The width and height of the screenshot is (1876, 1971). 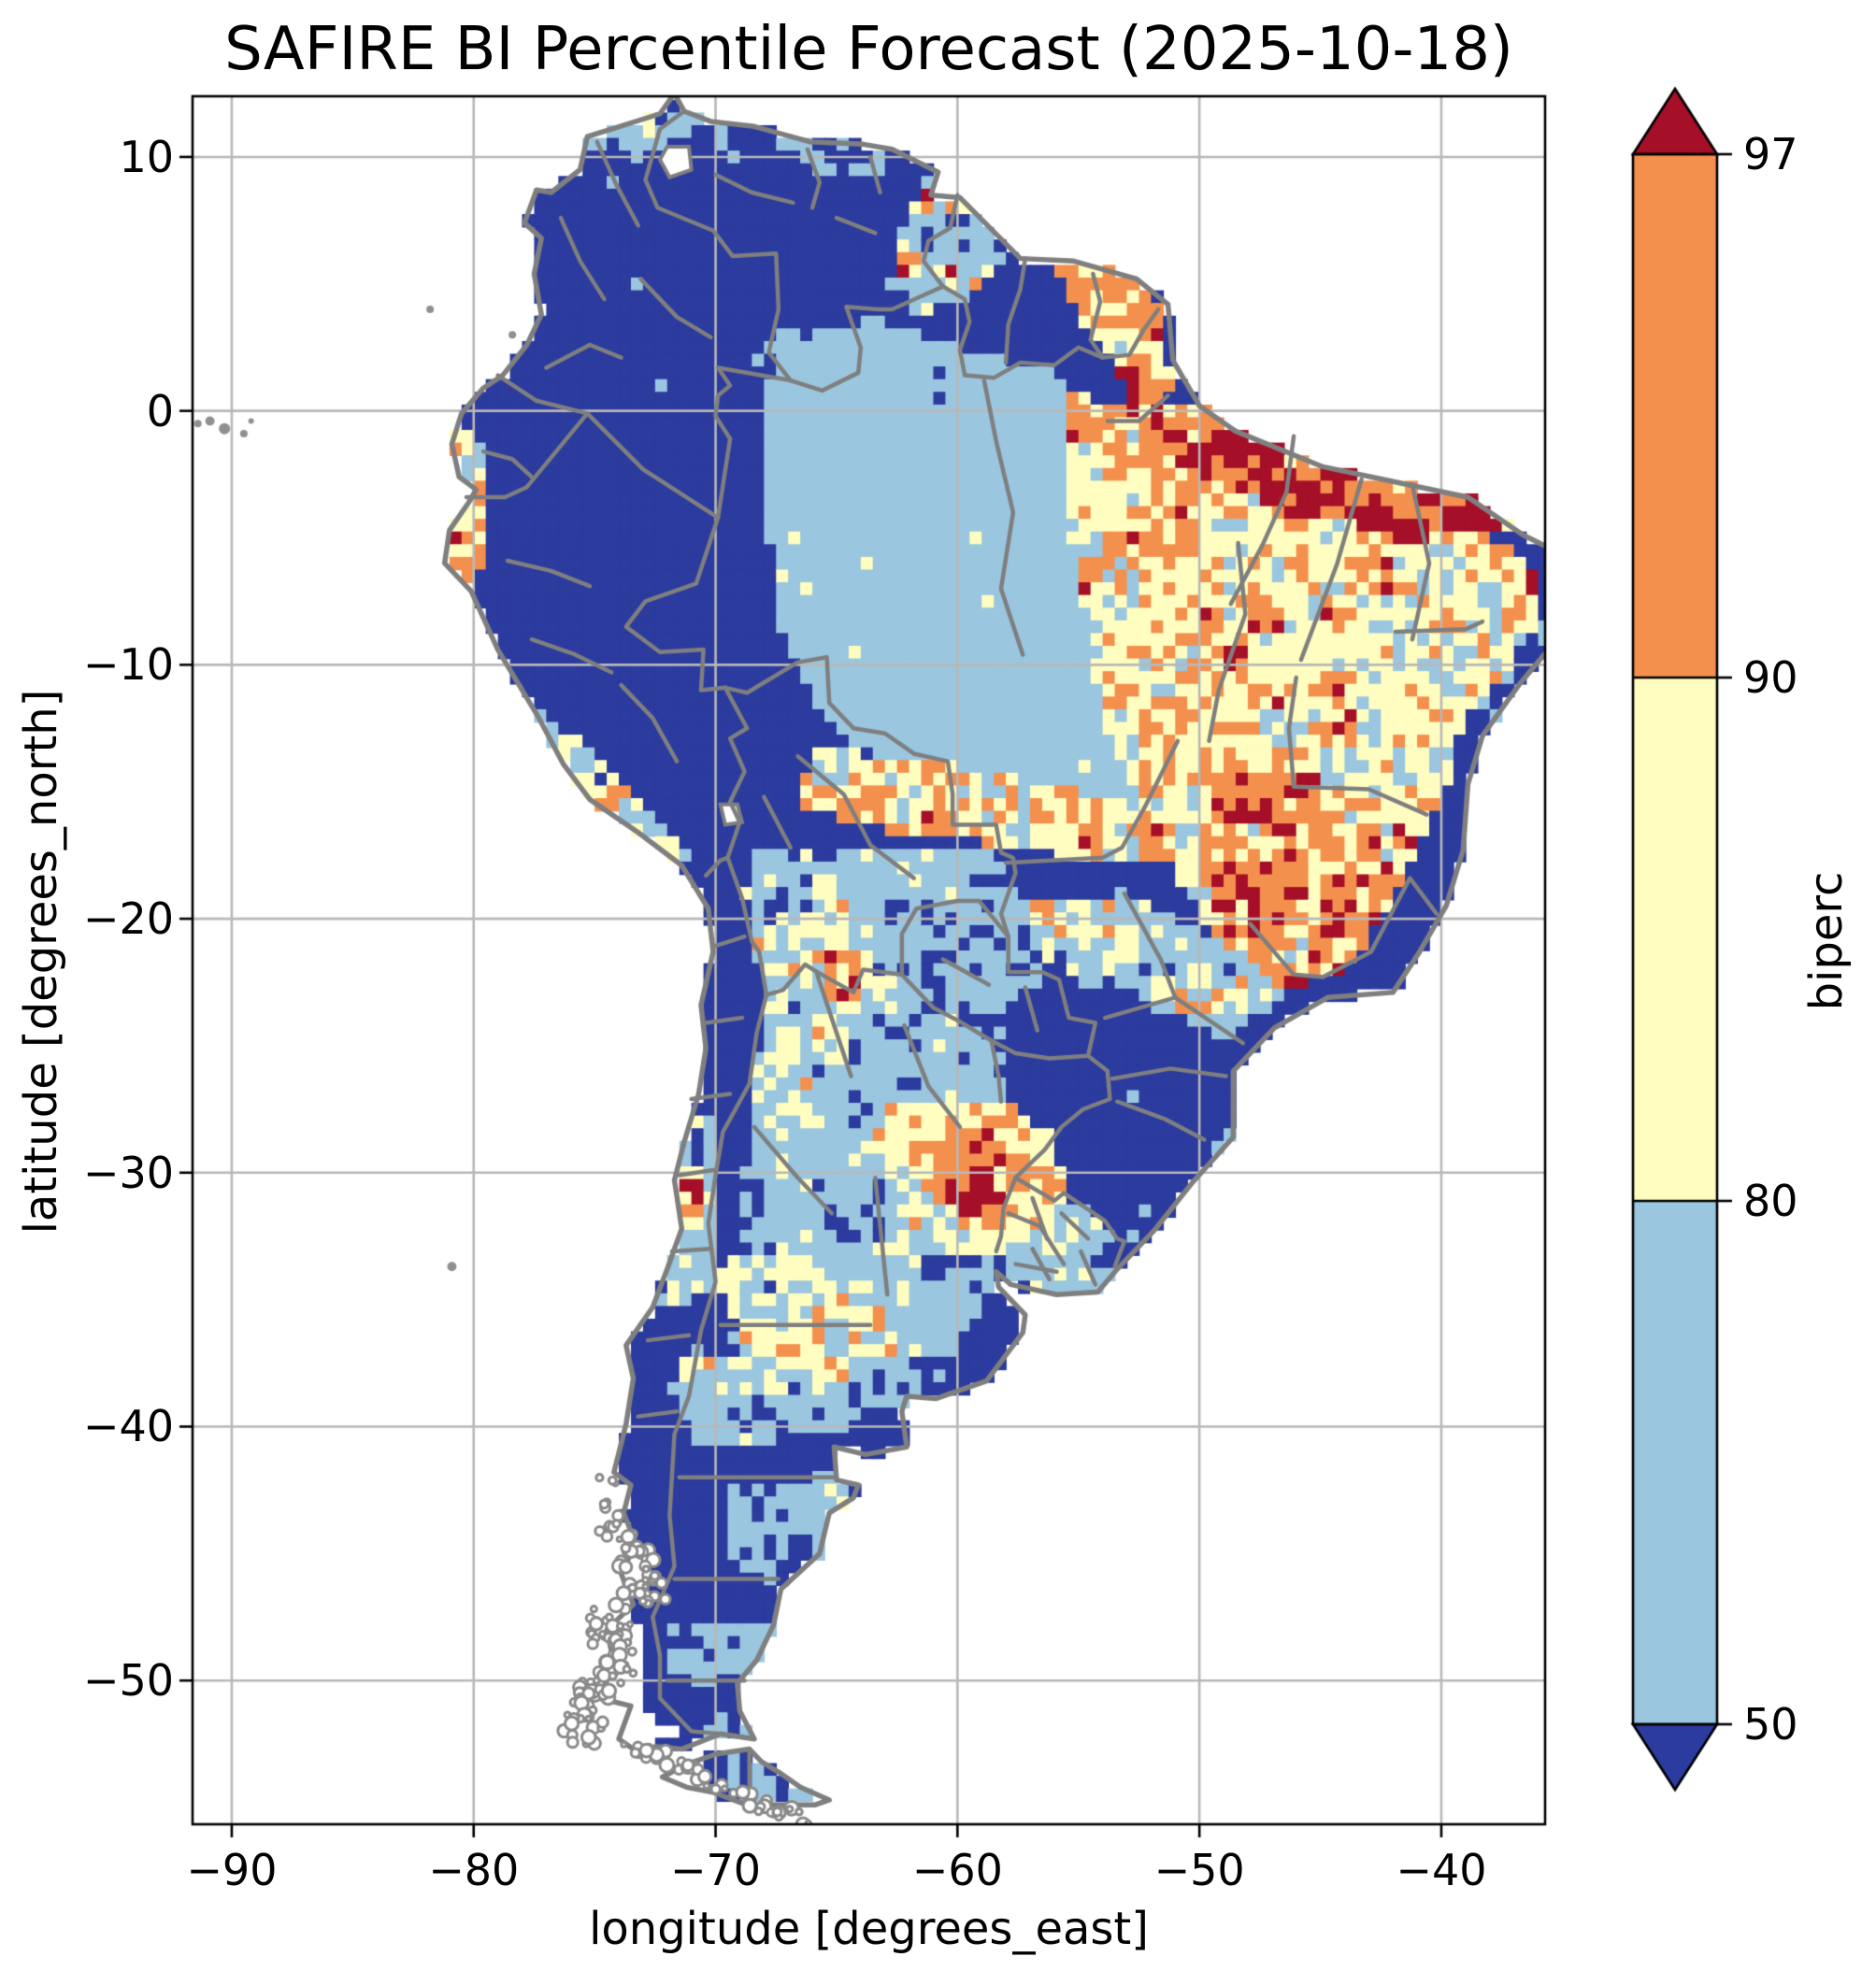 I want to click on x-tick-label: −80, so click(x=474, y=1870).